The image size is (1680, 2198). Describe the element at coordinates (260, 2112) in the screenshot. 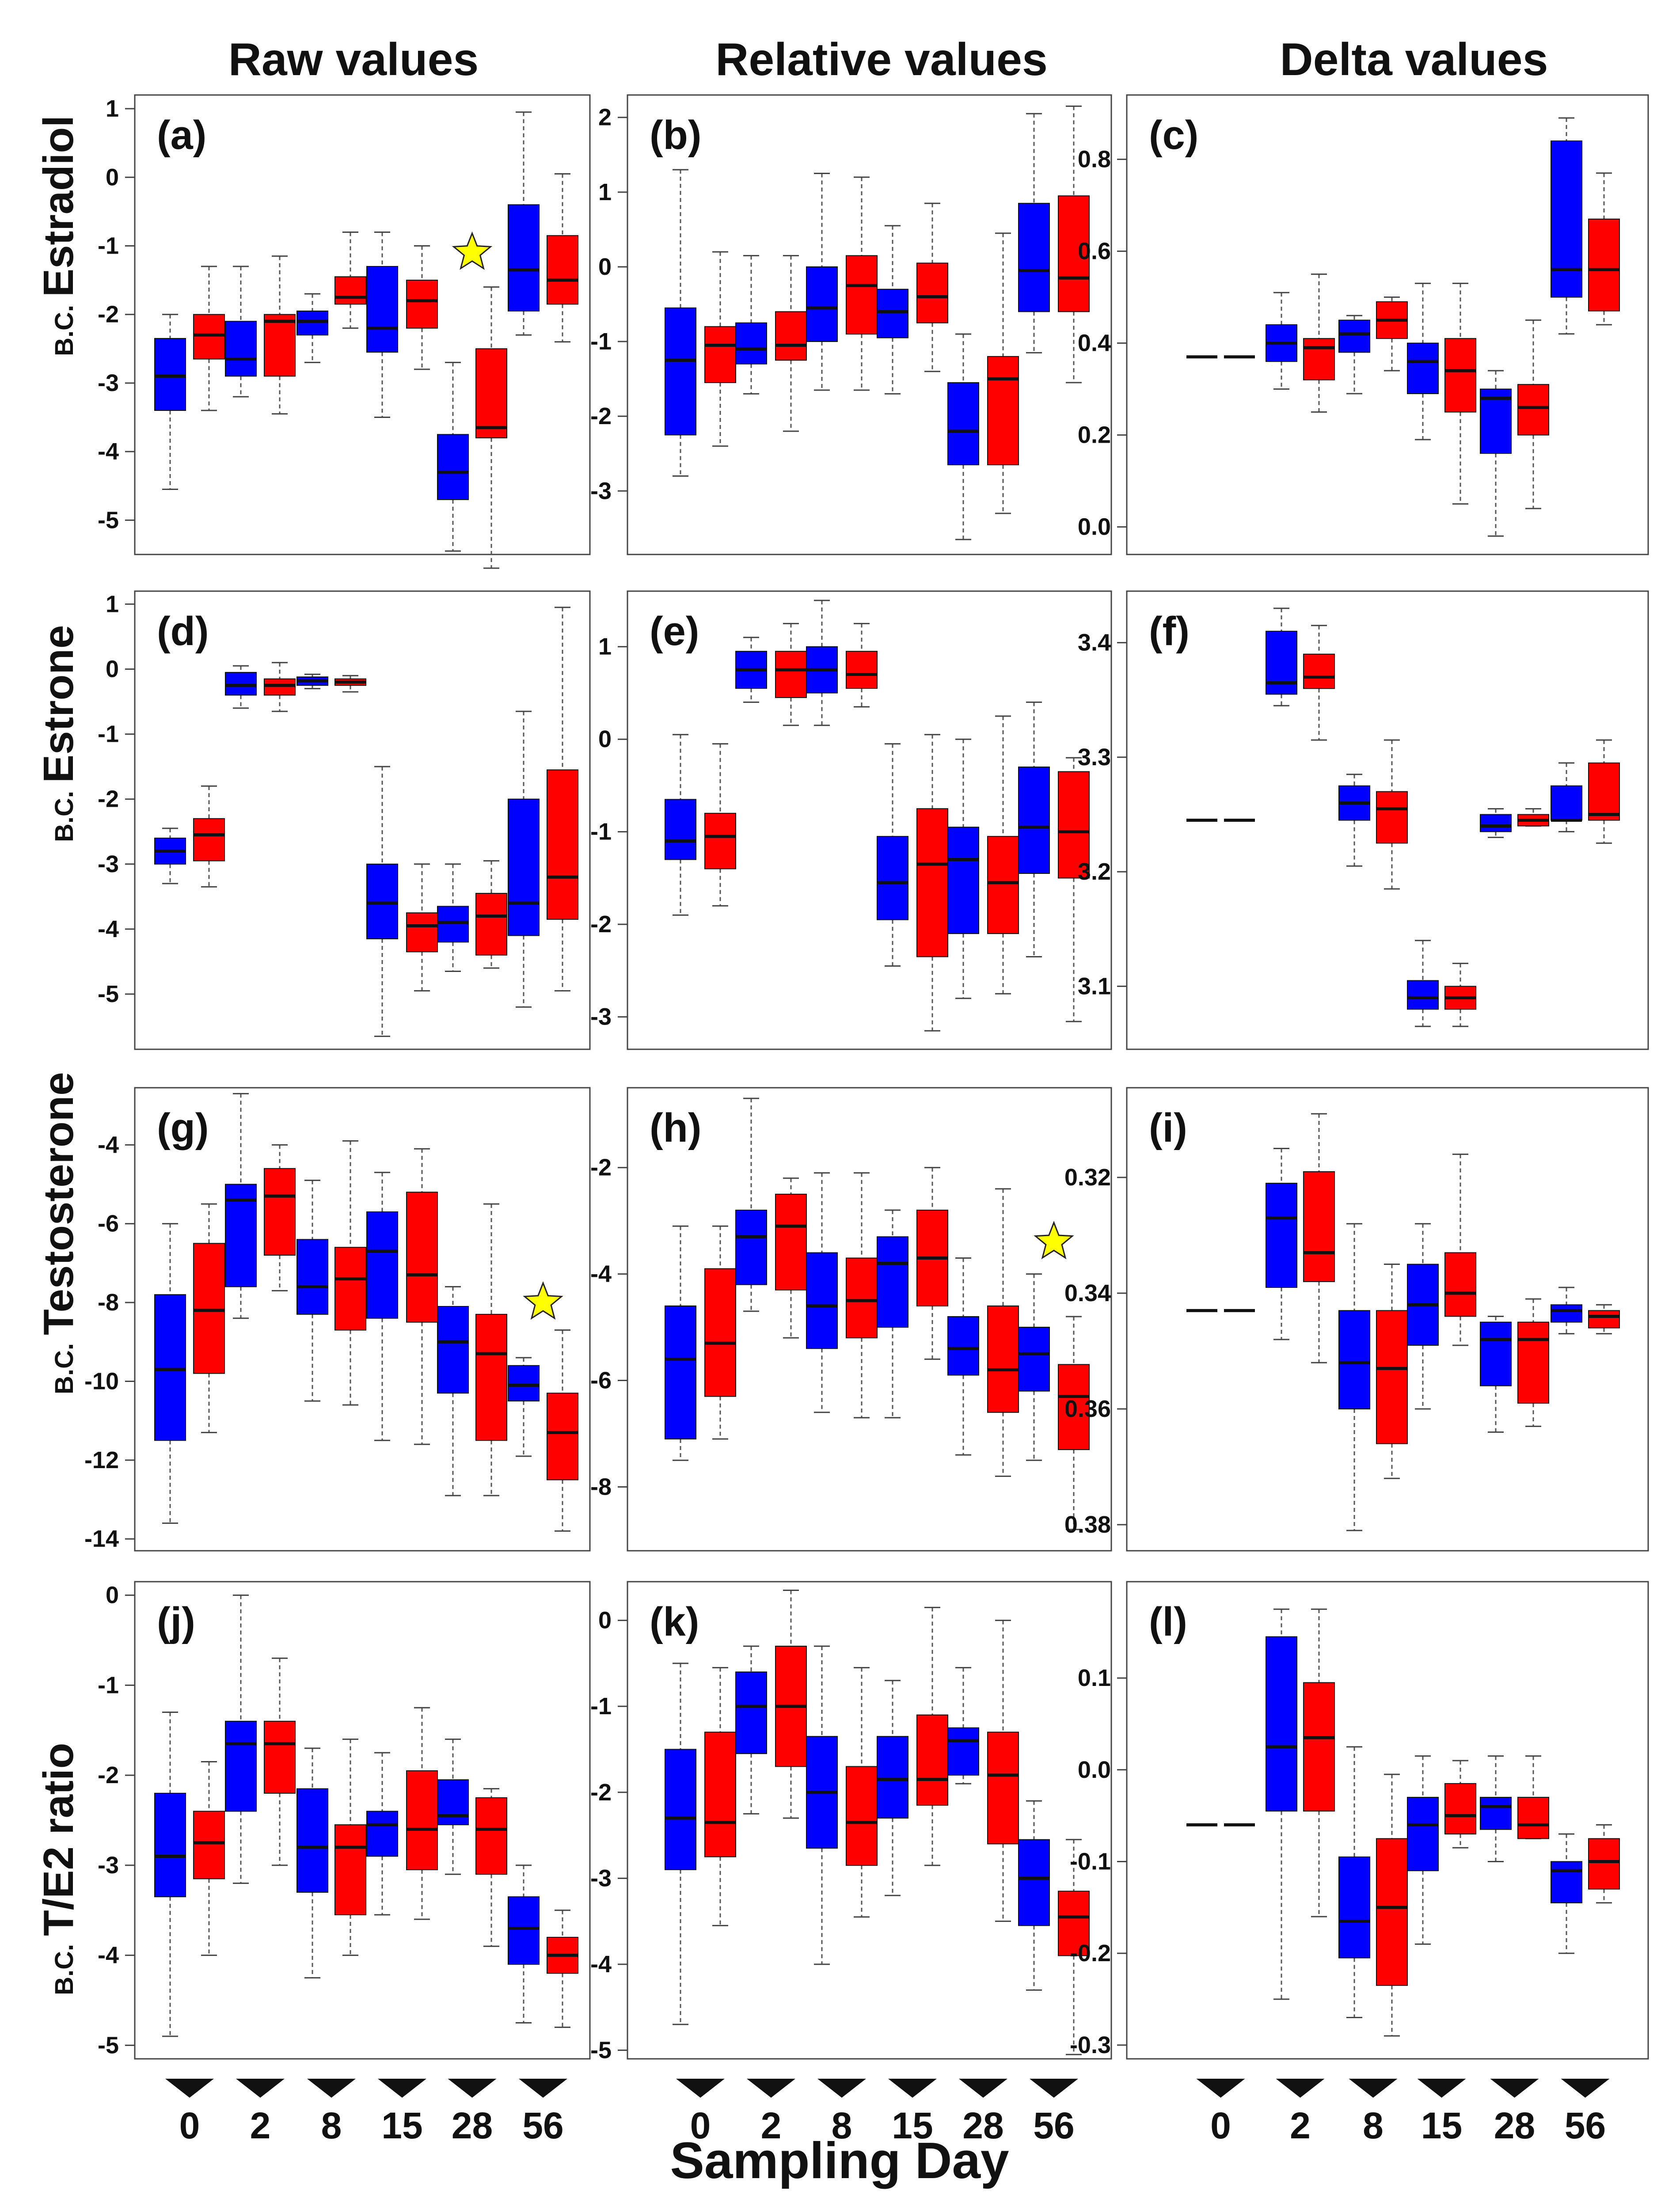

I see `day-marker-2: 2` at that location.